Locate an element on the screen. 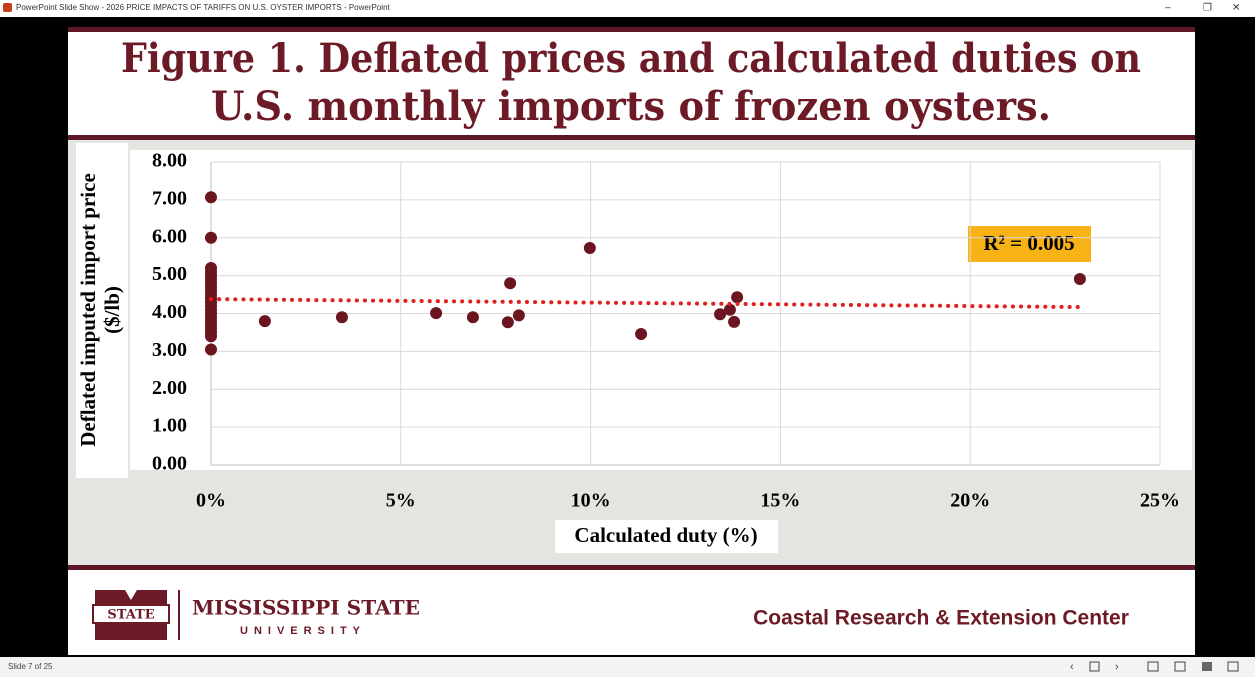 The width and height of the screenshot is (1255, 677). normal-view is located at coordinates (1153, 666).